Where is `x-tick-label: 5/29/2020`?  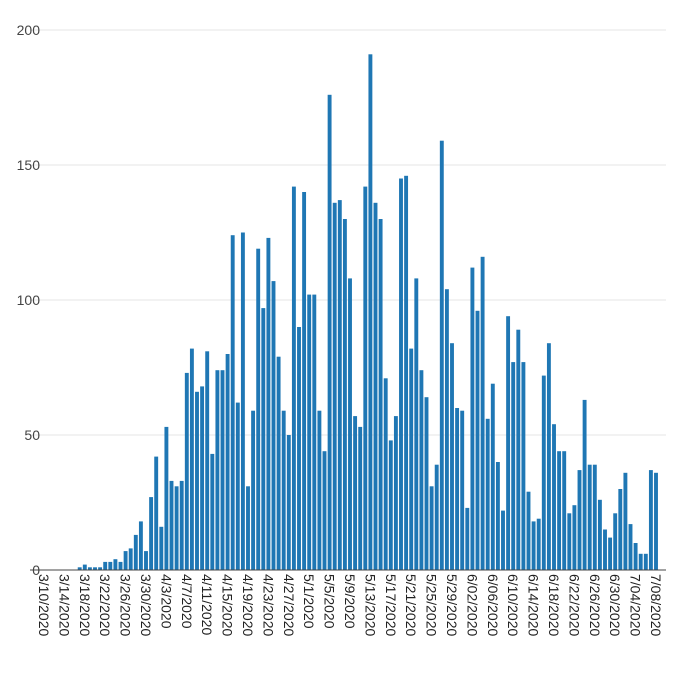 x-tick-label: 5/29/2020 is located at coordinates (452, 605).